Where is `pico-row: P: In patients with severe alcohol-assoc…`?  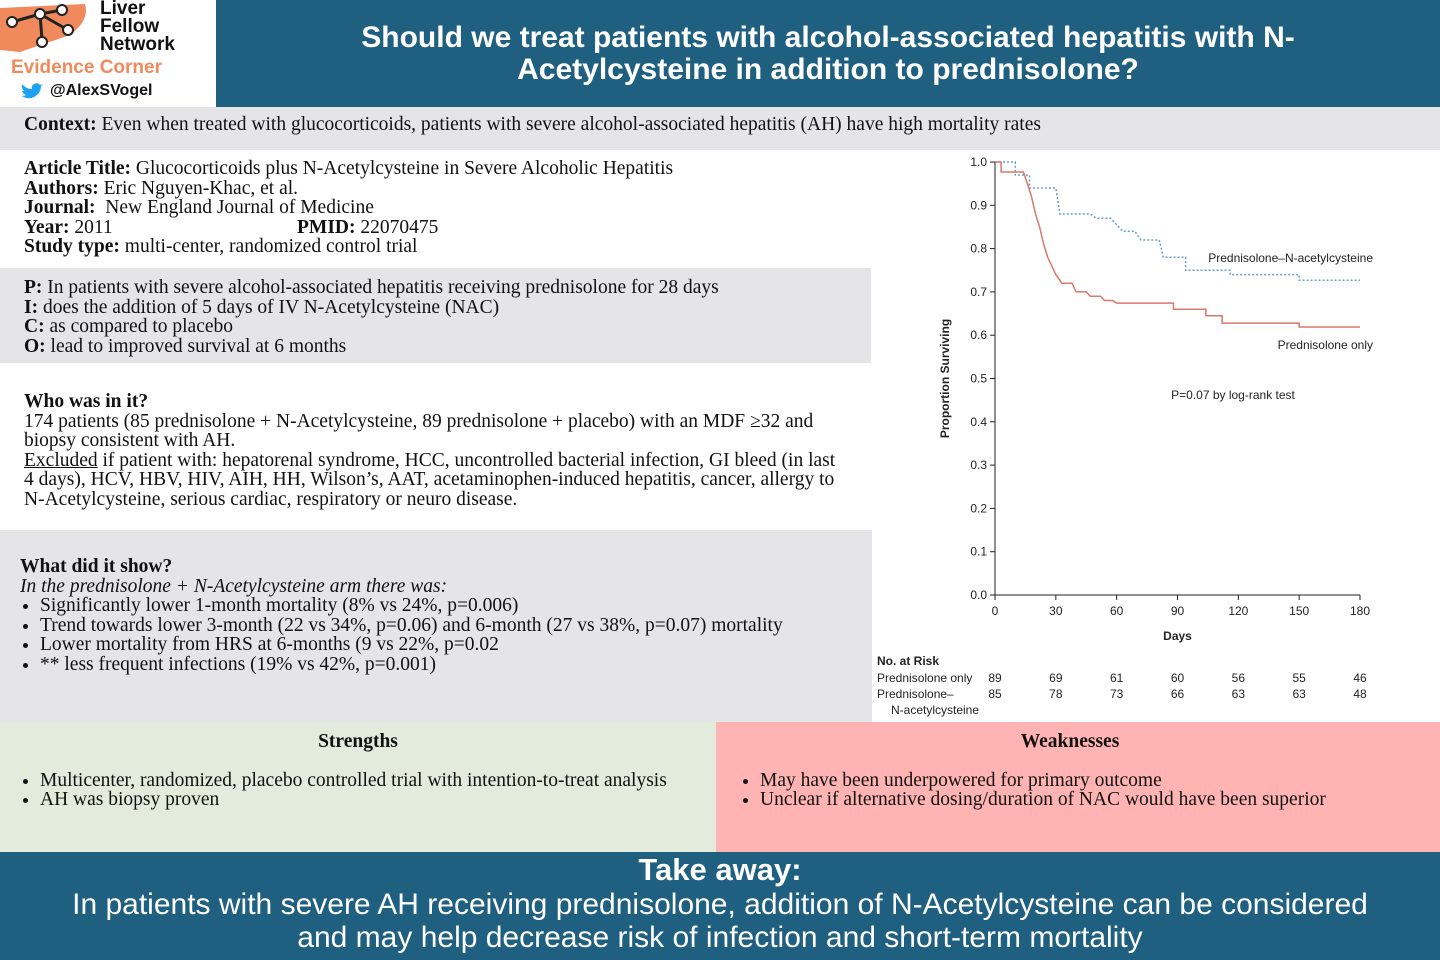
pico-row: P: In patients with severe alcohol-assoc… is located at coordinates (435, 288).